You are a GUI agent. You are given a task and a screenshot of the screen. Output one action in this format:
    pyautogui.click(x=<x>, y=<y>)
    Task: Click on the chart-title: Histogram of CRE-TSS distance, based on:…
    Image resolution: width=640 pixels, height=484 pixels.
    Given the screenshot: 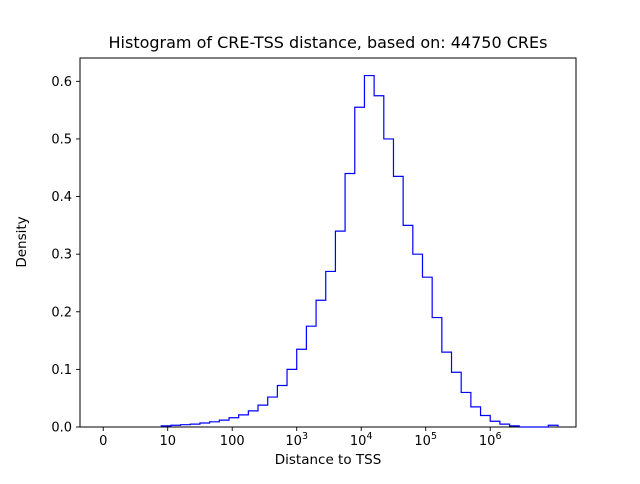 What is the action you would take?
    pyautogui.click(x=328, y=42)
    